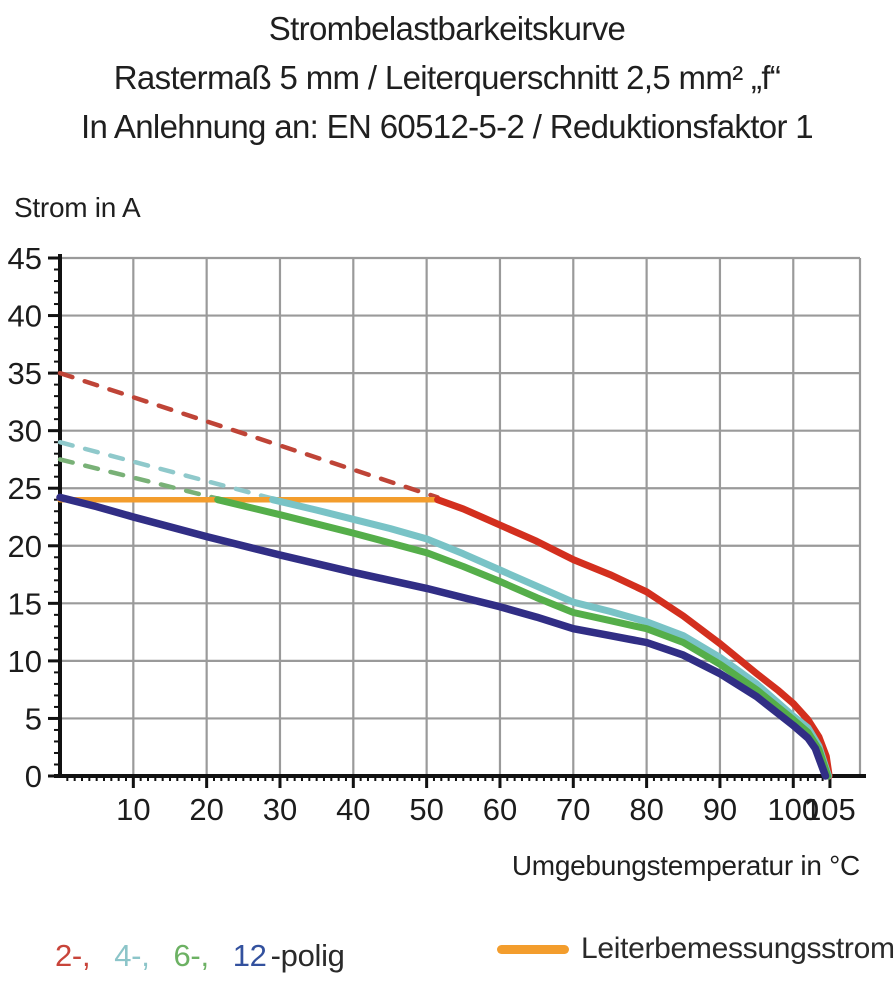 The height and width of the screenshot is (1000, 894). What do you see at coordinates (25, 661) in the screenshot?
I see `y-tick-label-10: 10` at bounding box center [25, 661].